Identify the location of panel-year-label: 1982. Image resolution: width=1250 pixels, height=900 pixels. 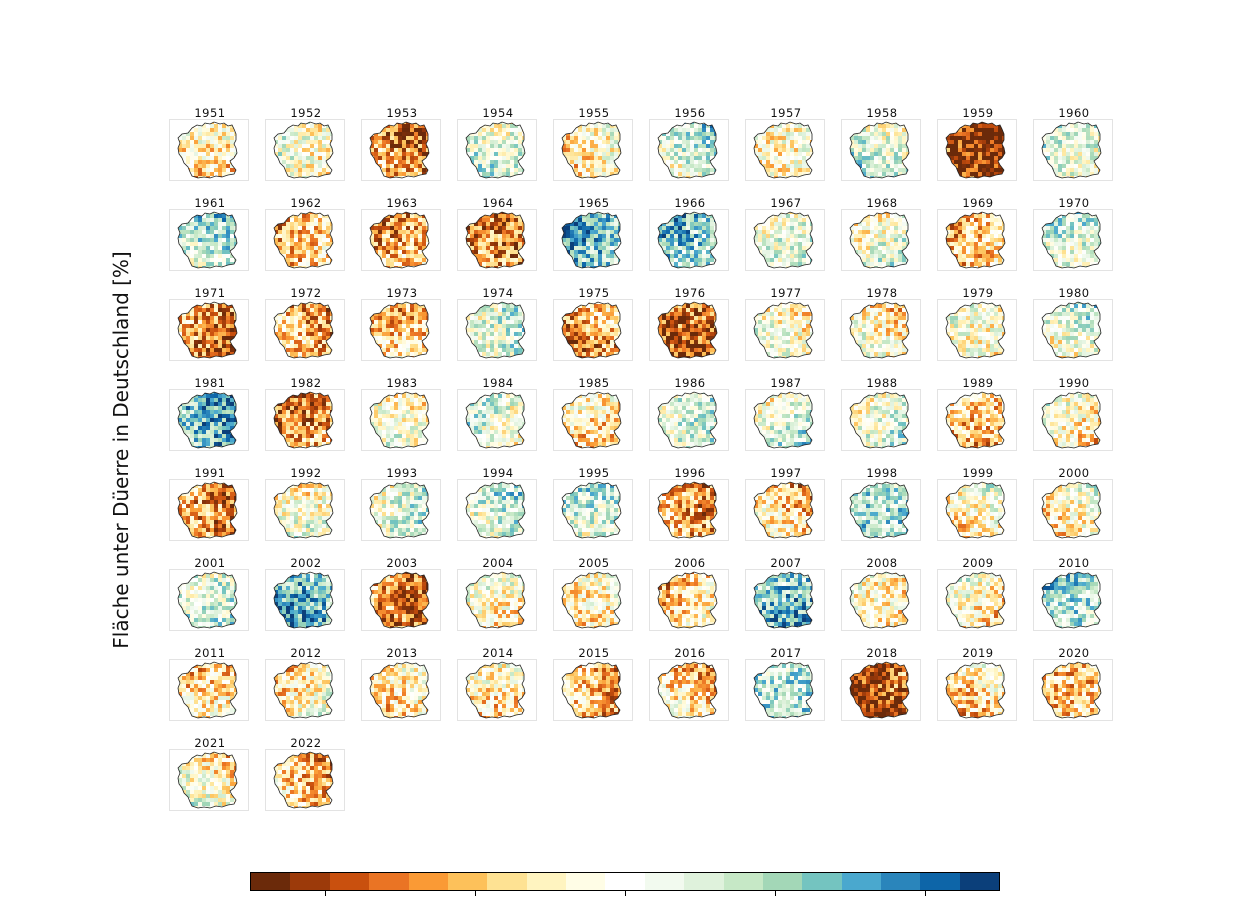
(306, 383).